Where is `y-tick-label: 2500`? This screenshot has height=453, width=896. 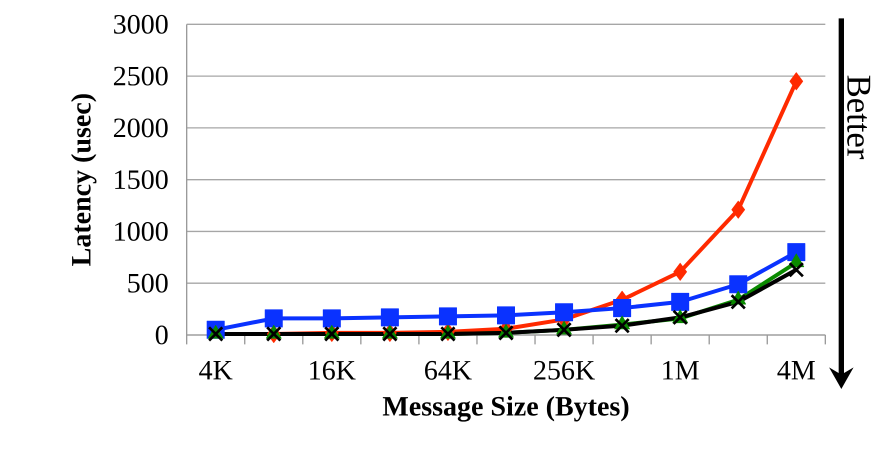
y-tick-label: 2500 is located at coordinates (141, 76).